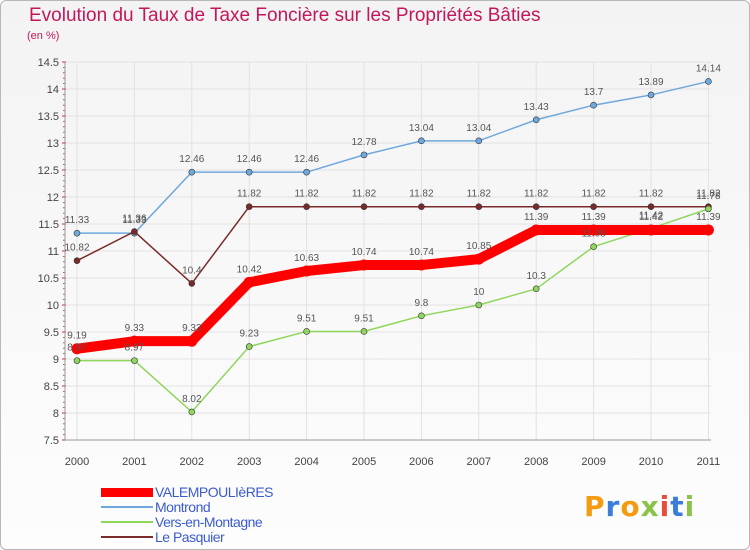 The width and height of the screenshot is (750, 550). Describe the element at coordinates (595, 506) in the screenshot. I see `logo-letter: P` at that location.